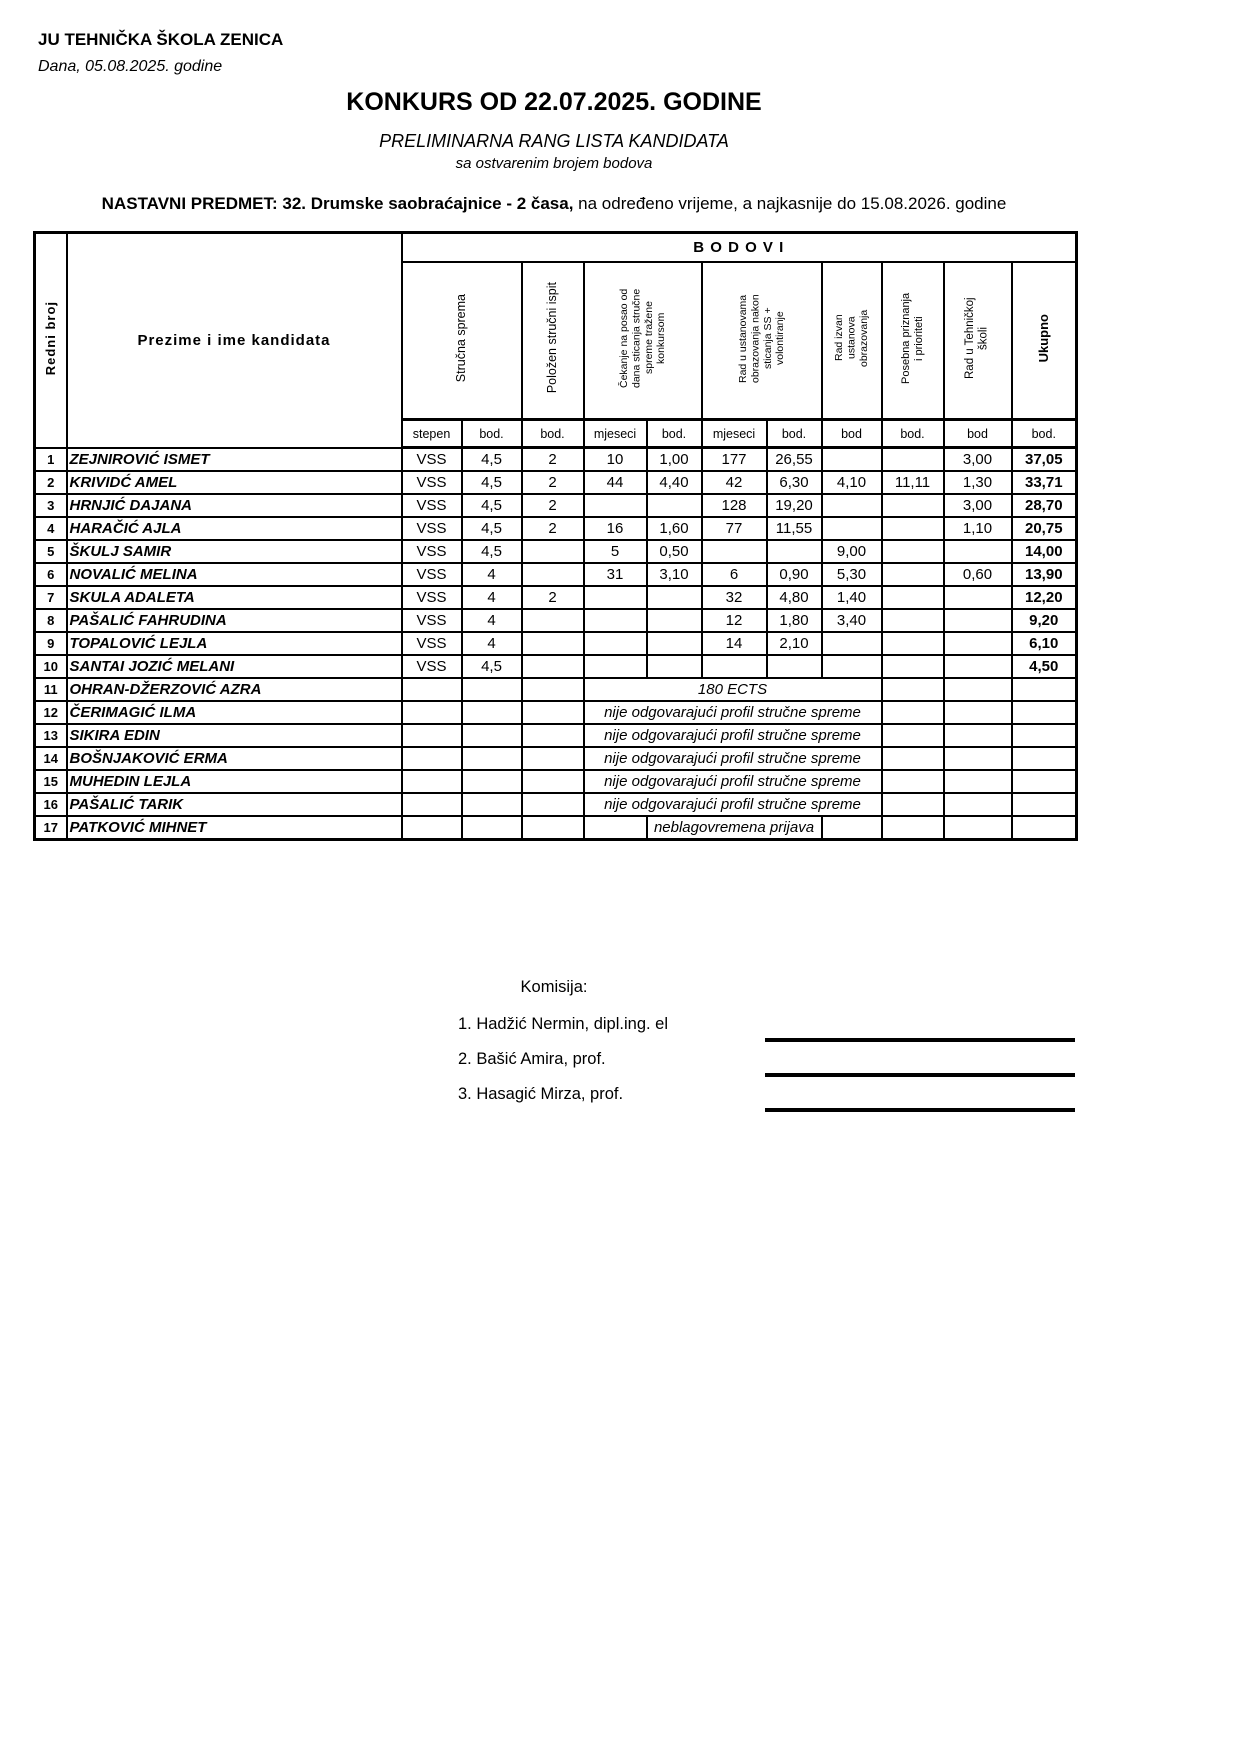 The width and height of the screenshot is (1241, 1755). What do you see at coordinates (1044, 459) in the screenshot?
I see `total-cell: 37,05` at bounding box center [1044, 459].